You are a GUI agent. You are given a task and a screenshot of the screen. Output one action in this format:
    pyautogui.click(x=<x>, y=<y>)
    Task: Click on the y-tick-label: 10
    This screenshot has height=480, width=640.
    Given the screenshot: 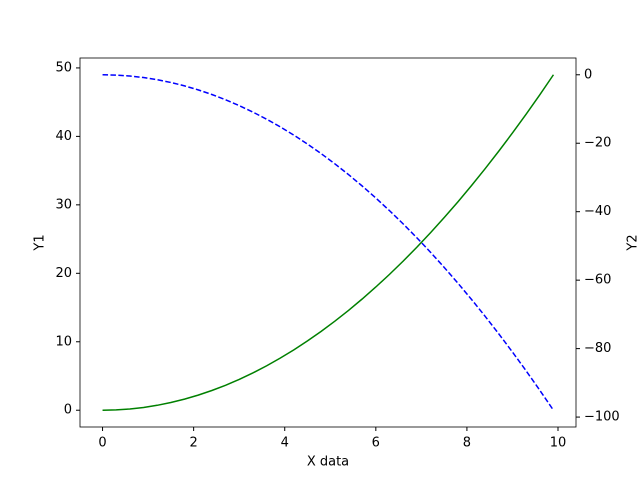 What is the action you would take?
    pyautogui.click(x=63, y=341)
    